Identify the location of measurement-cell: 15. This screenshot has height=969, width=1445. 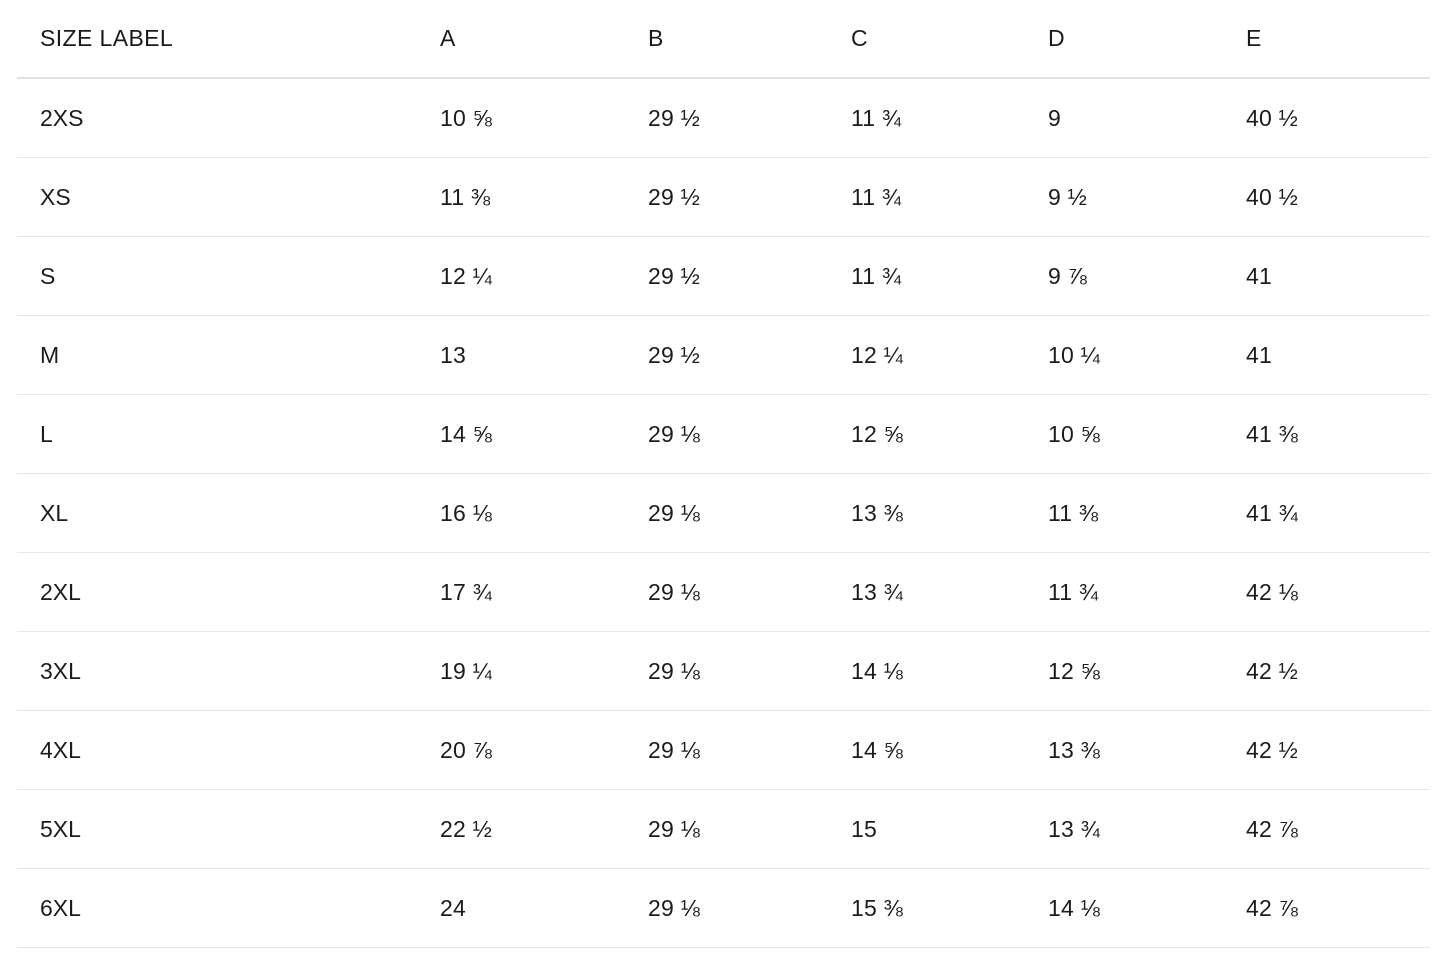
(949, 829).